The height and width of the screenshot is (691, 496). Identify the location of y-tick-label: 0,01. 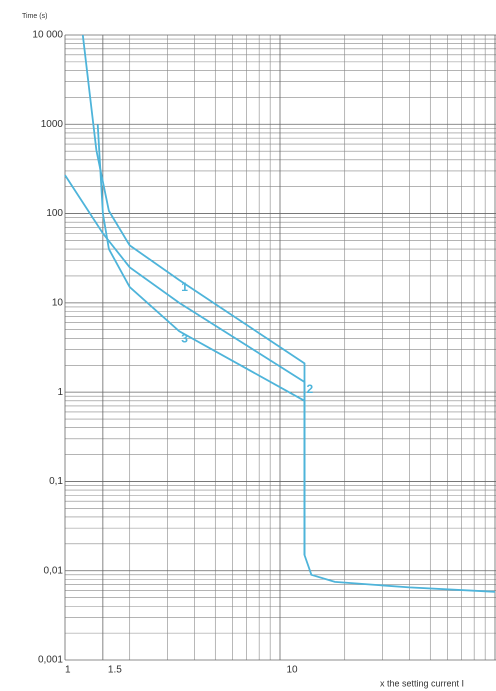
(54, 570).